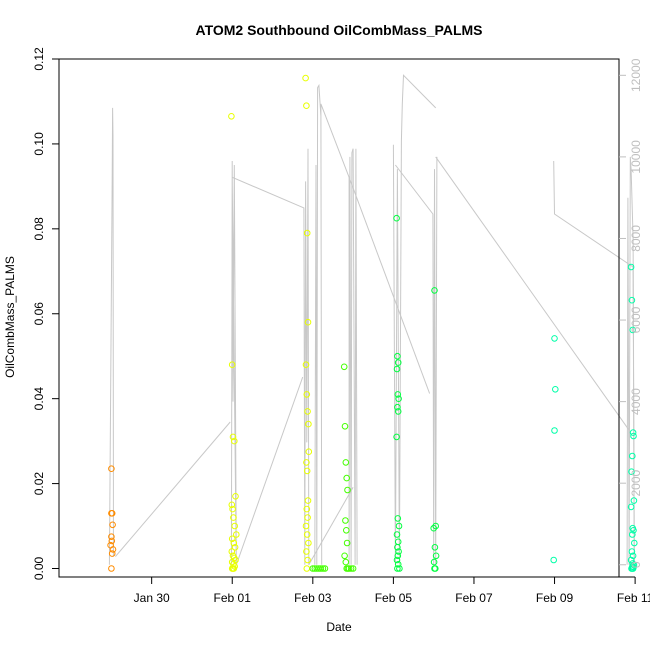  I want to click on chart-title: ATOM2 Southbound OilCombMass_PALMS, so click(339, 30).